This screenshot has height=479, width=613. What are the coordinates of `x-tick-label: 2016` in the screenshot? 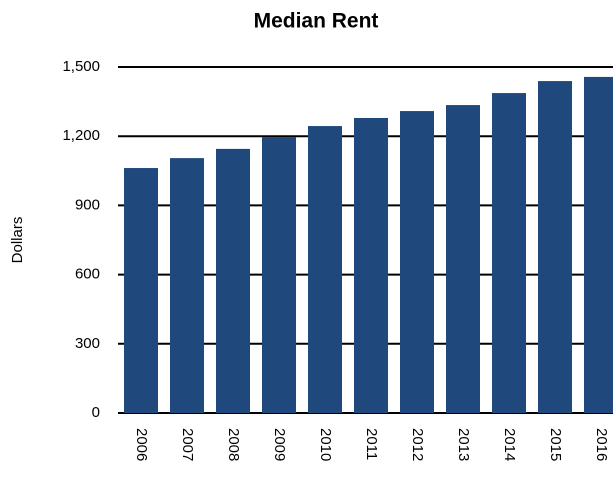 It's located at (601, 444).